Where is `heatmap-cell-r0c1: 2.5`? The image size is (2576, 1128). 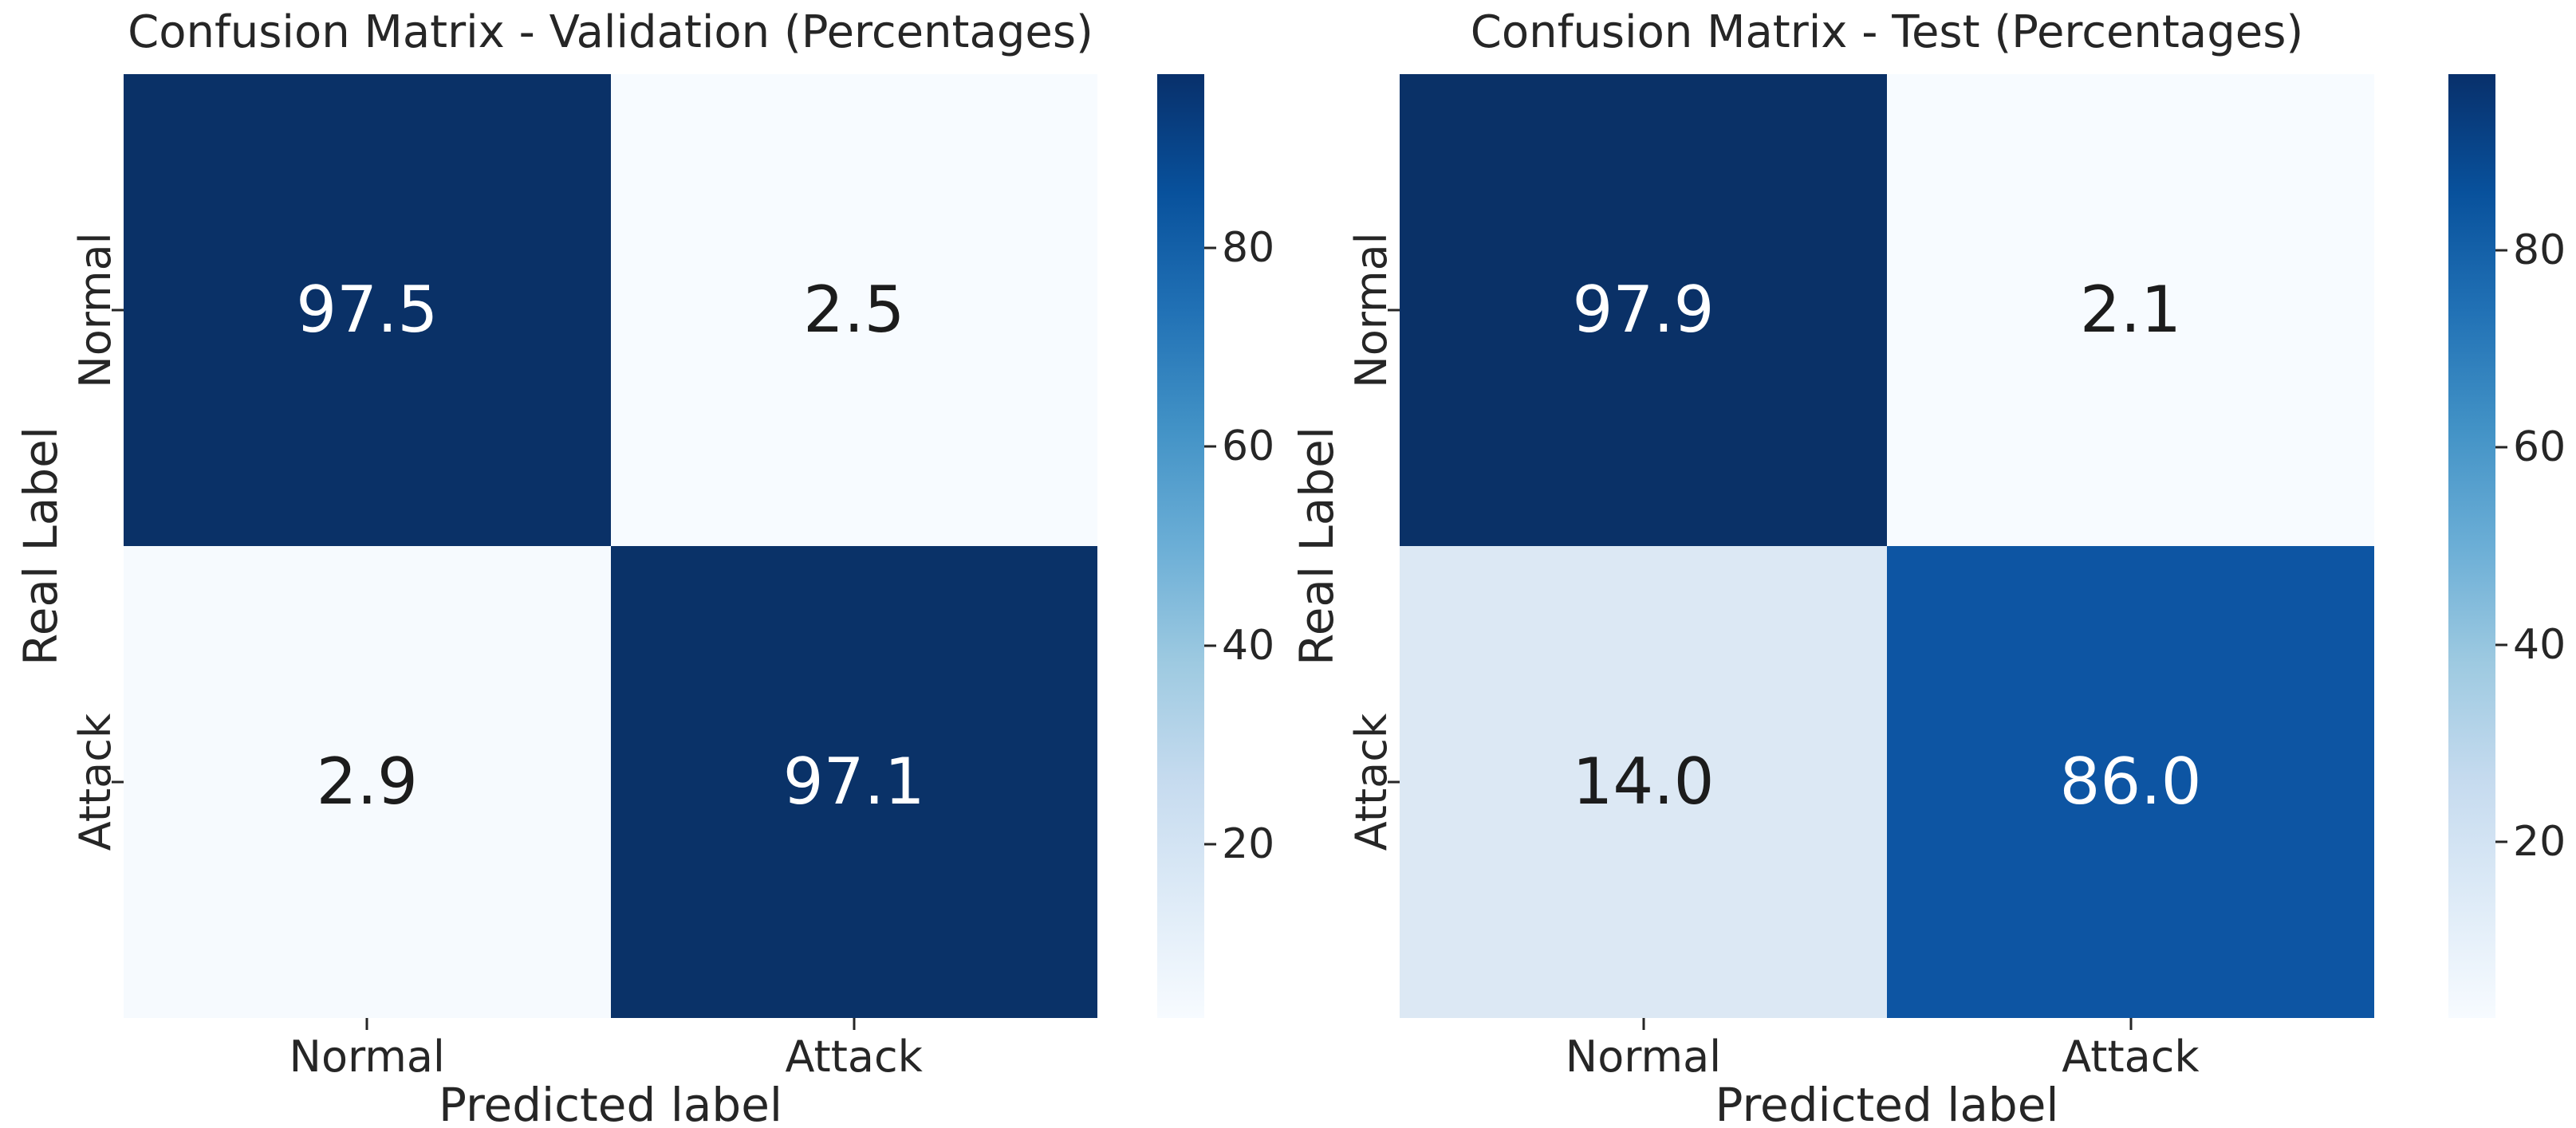 heatmap-cell-r0c1: 2.5 is located at coordinates (853, 310).